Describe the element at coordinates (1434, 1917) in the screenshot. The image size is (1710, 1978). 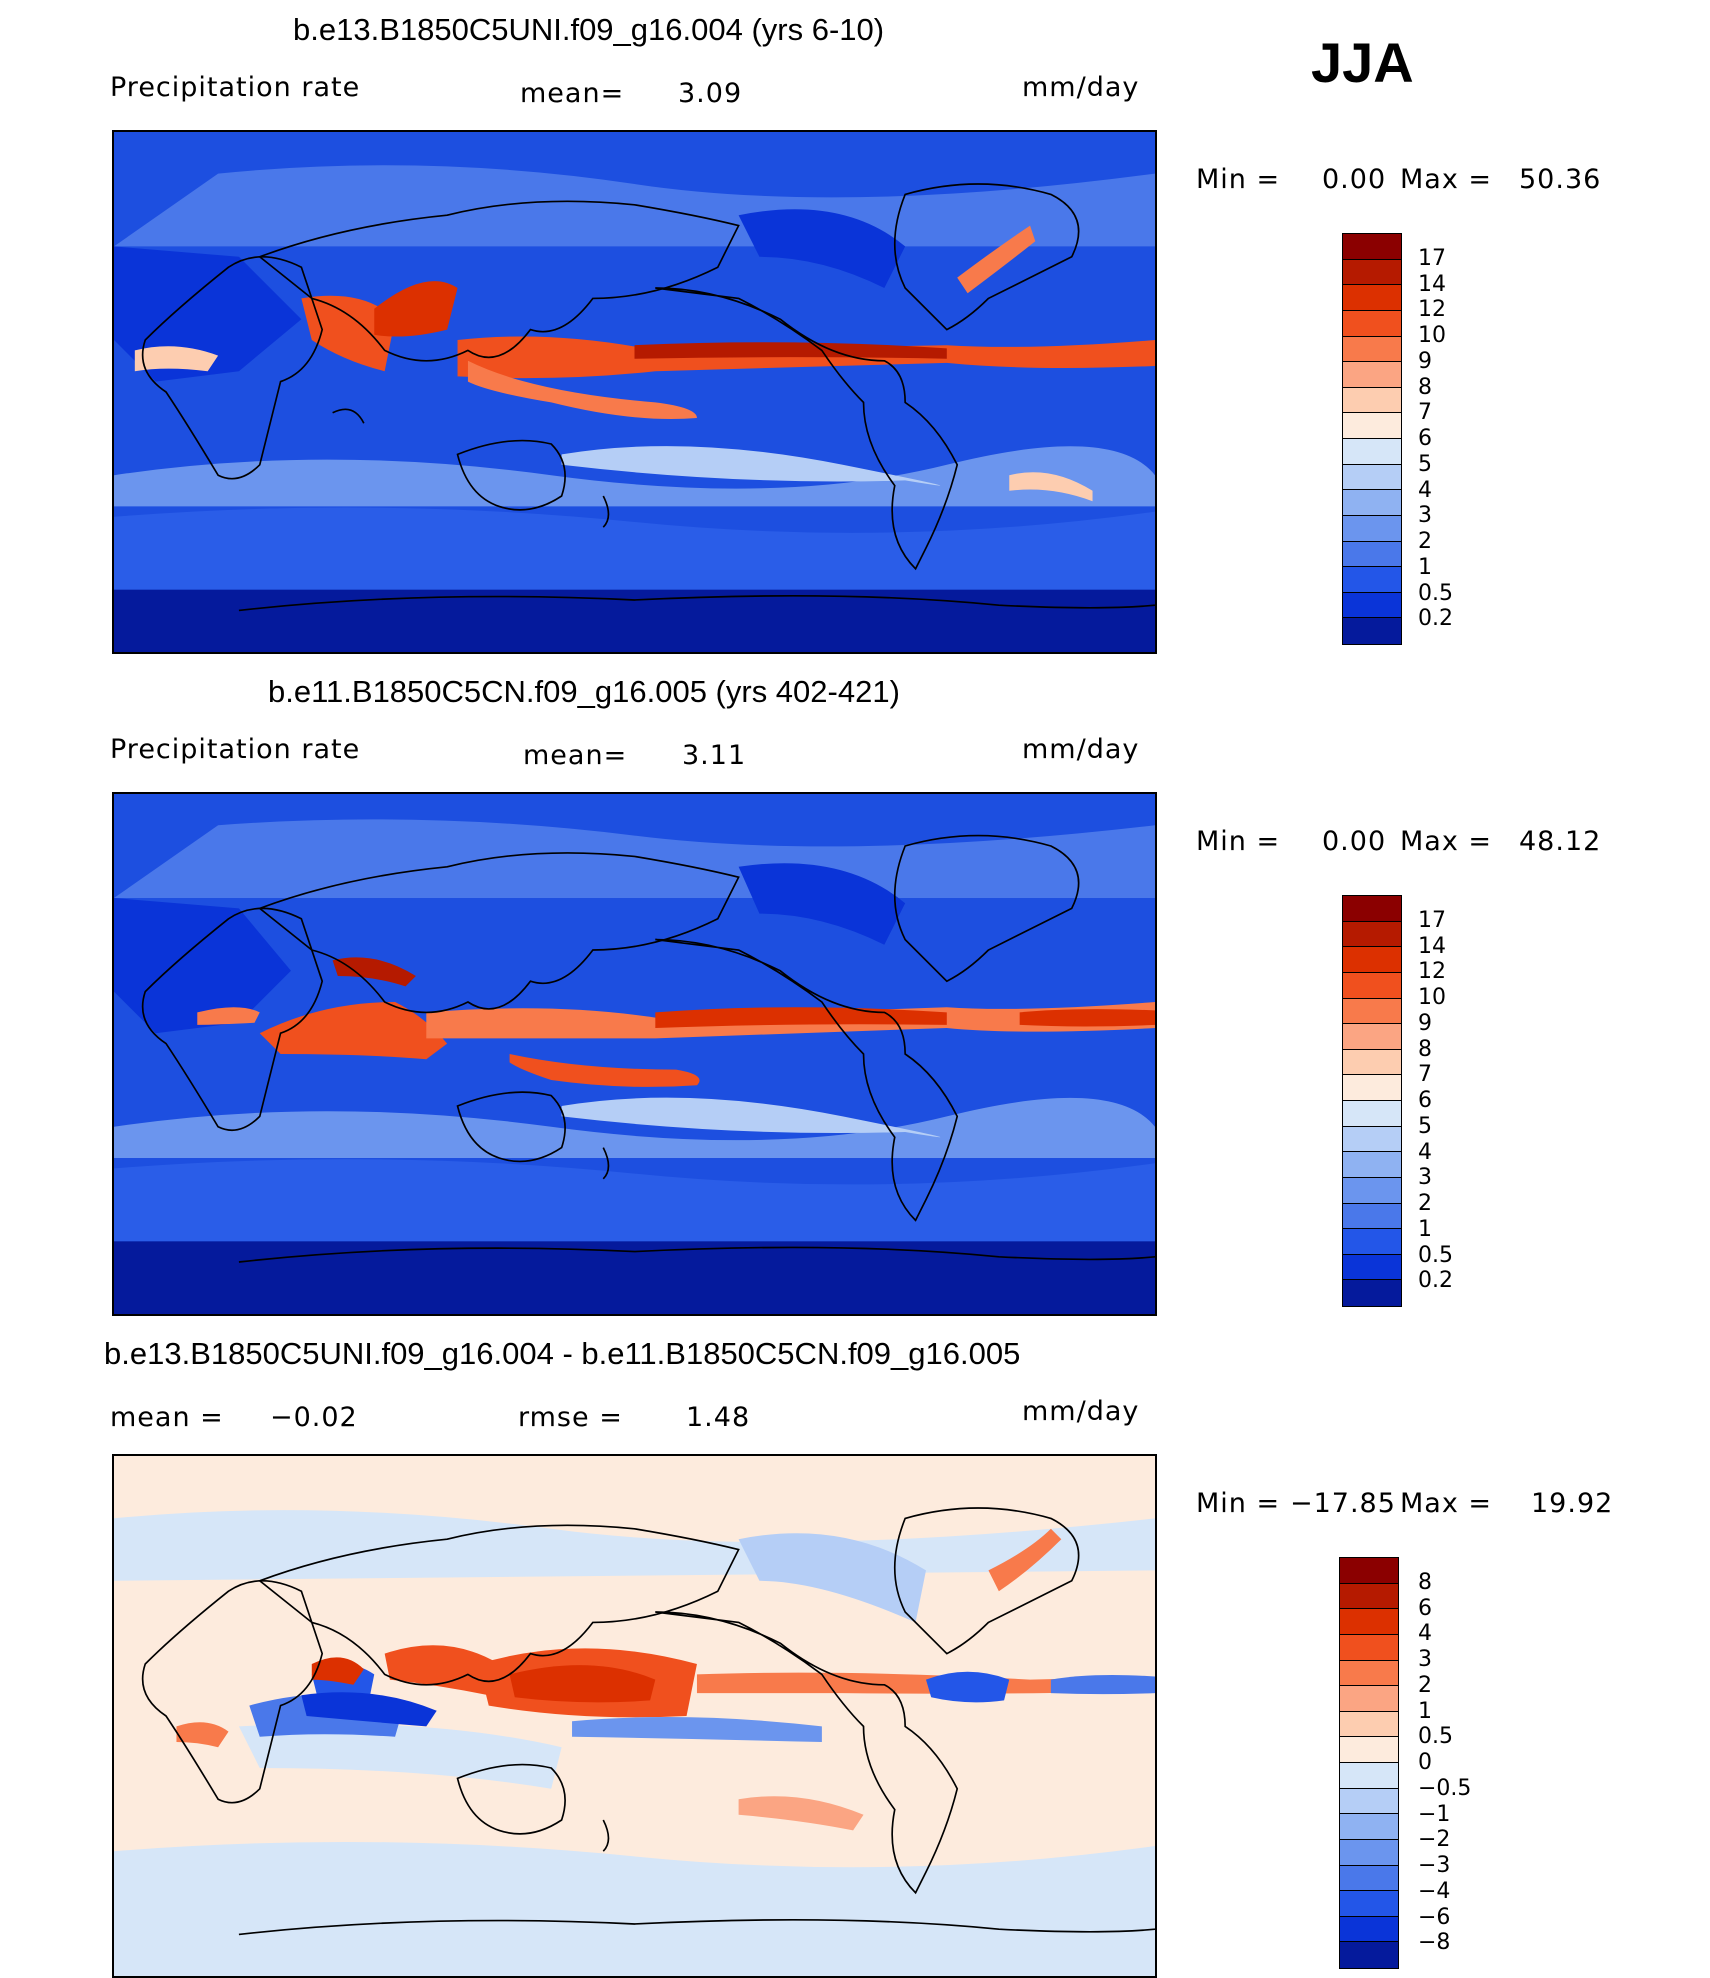
I see `colorbar-tick-label: −6` at that location.